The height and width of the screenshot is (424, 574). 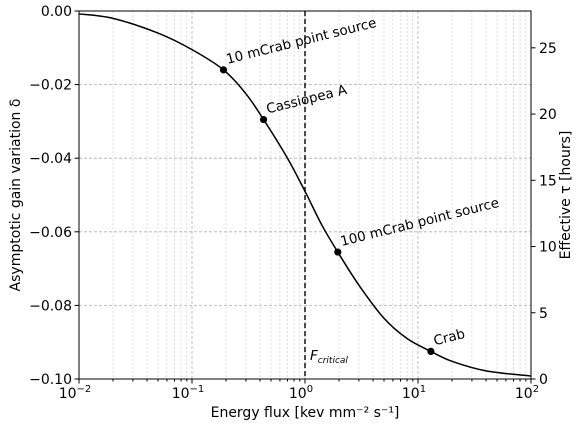 What do you see at coordinates (50, 306) in the screenshot?
I see `y-tick-label: −0.08` at bounding box center [50, 306].